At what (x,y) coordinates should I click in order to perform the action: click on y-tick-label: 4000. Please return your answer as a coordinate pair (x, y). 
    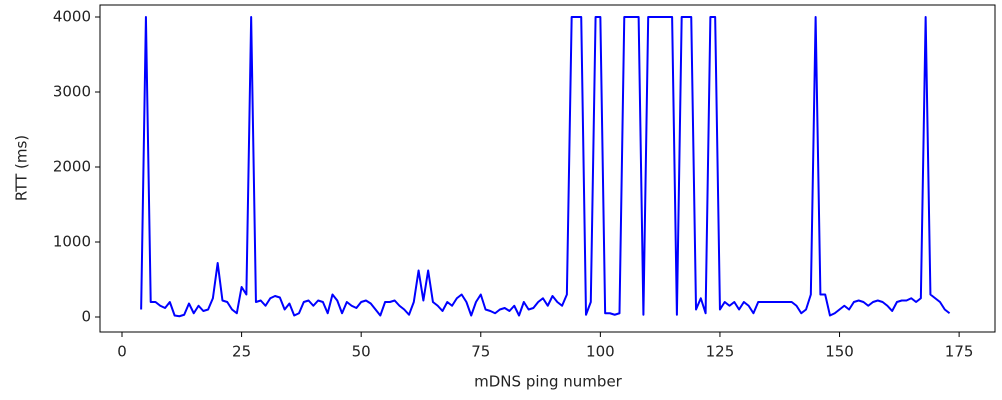
    Looking at the image, I should click on (72, 17).